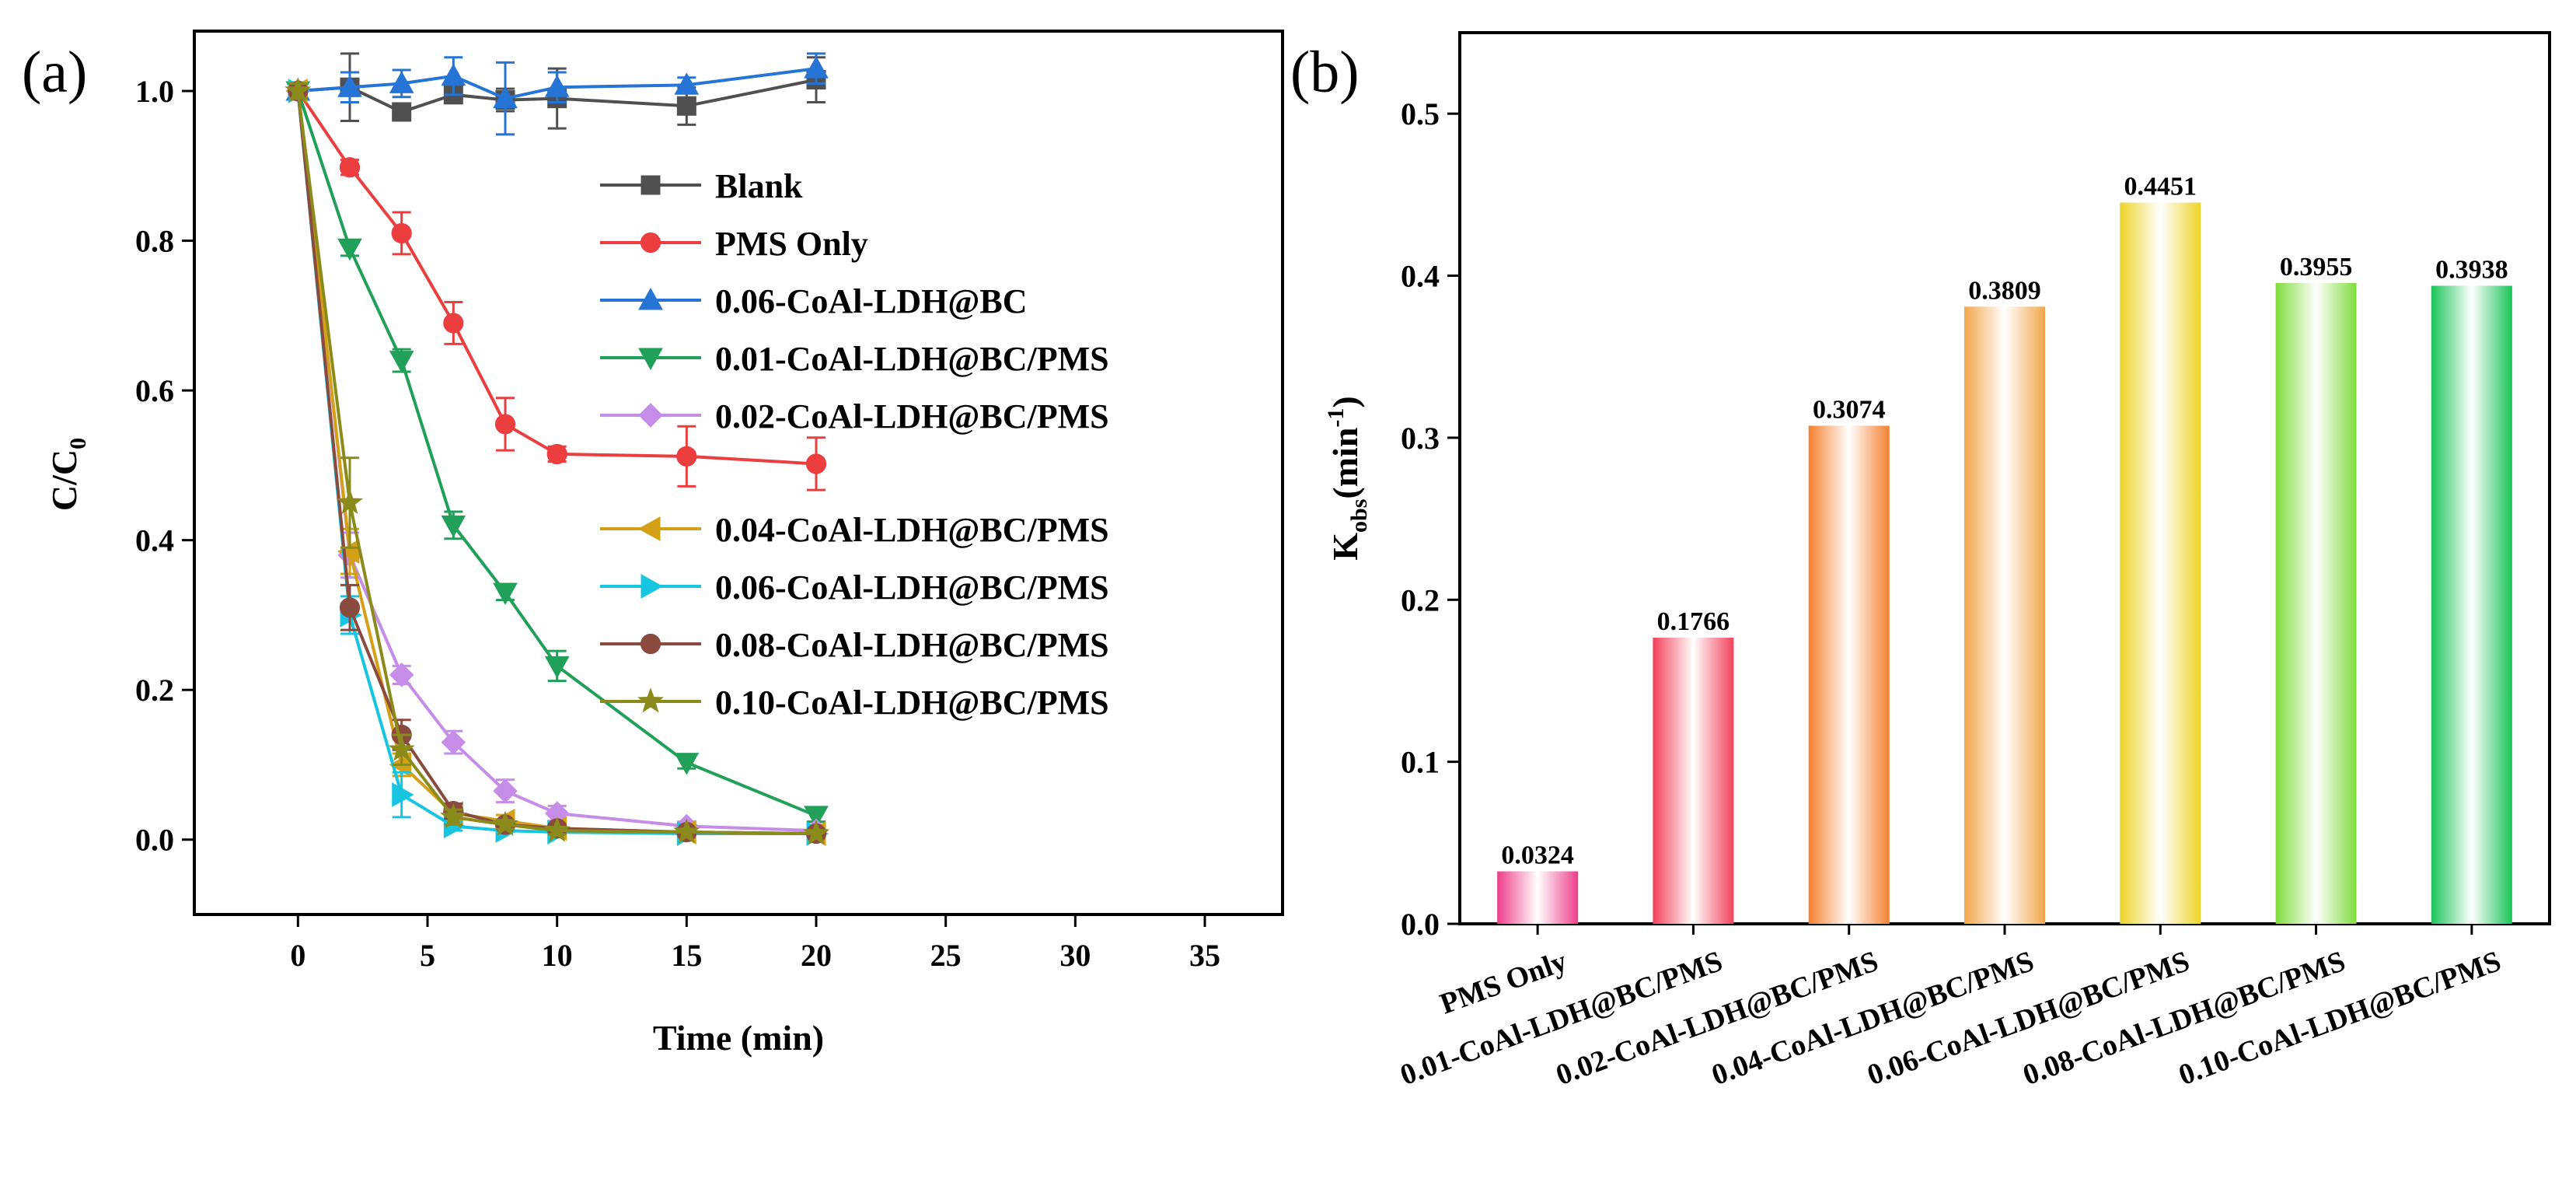  I want to click on bar-data-label: 0.0324, so click(1538, 855).